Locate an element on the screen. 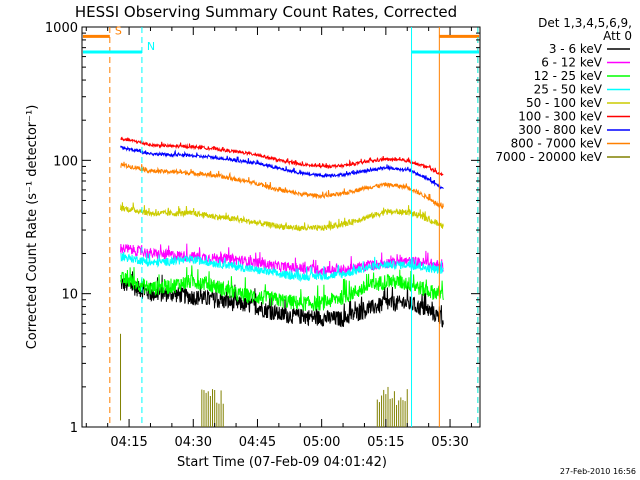  x-tick-label: 04:15 is located at coordinates (128, 442).